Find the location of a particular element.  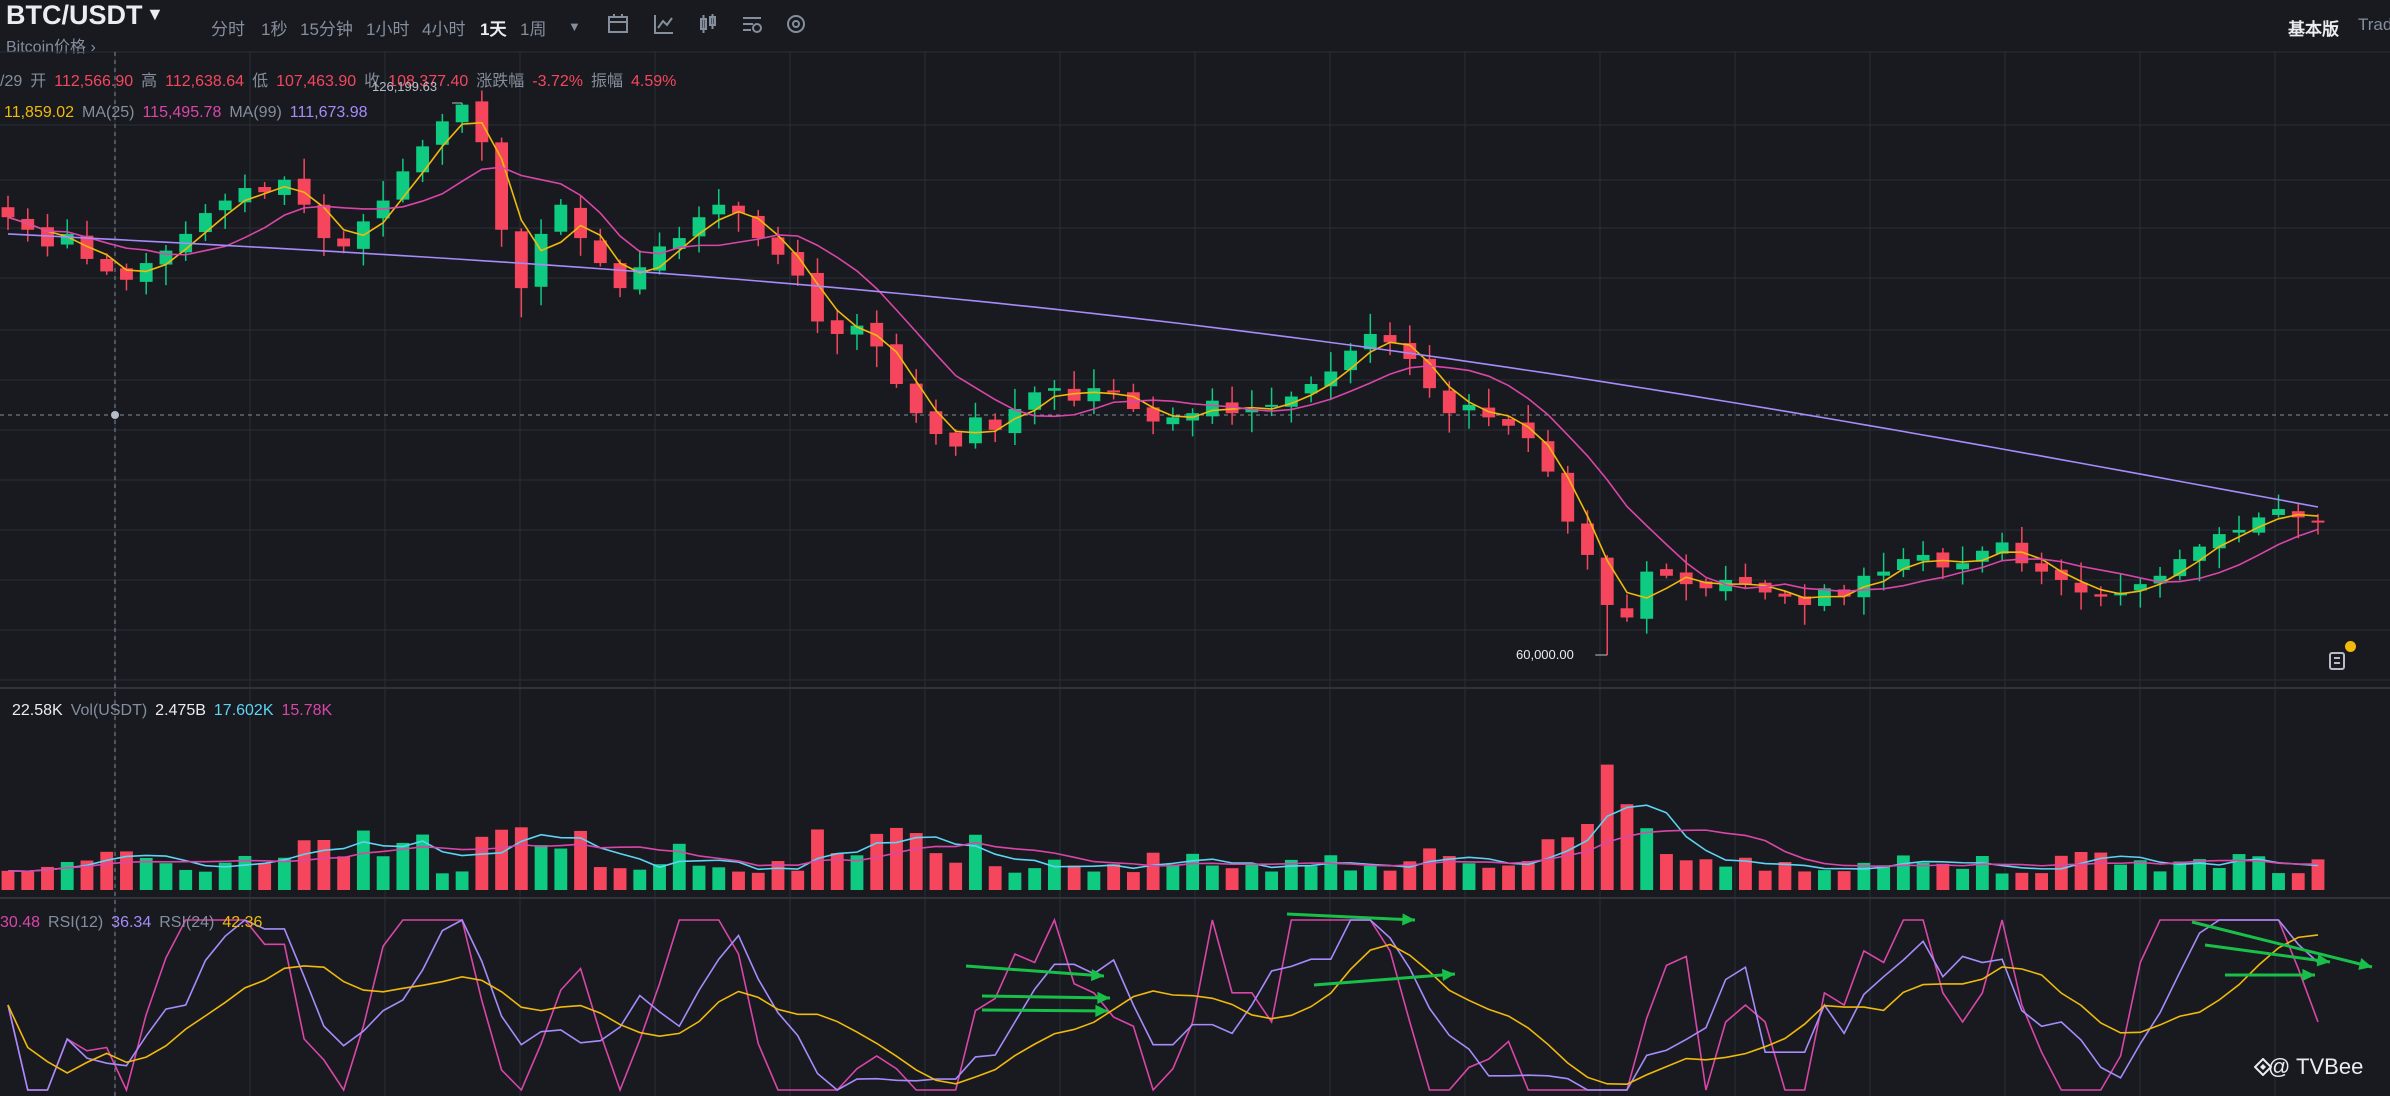

basic-mode-button: 基本版 is located at coordinates (2313, 29).